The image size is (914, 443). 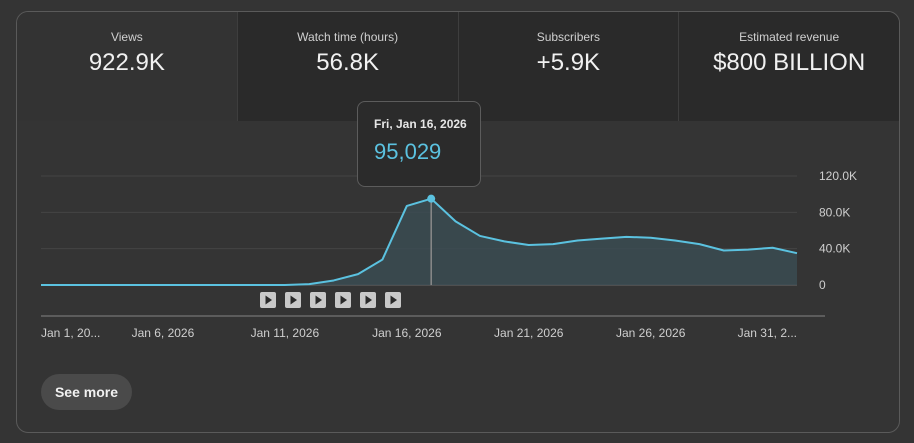 What do you see at coordinates (407, 333) in the screenshot?
I see `x-tick-label: Jan 16, 2026` at bounding box center [407, 333].